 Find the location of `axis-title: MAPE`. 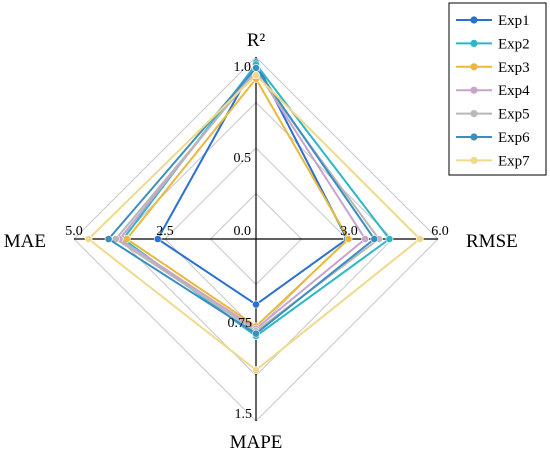

axis-title: MAPE is located at coordinates (256, 442).